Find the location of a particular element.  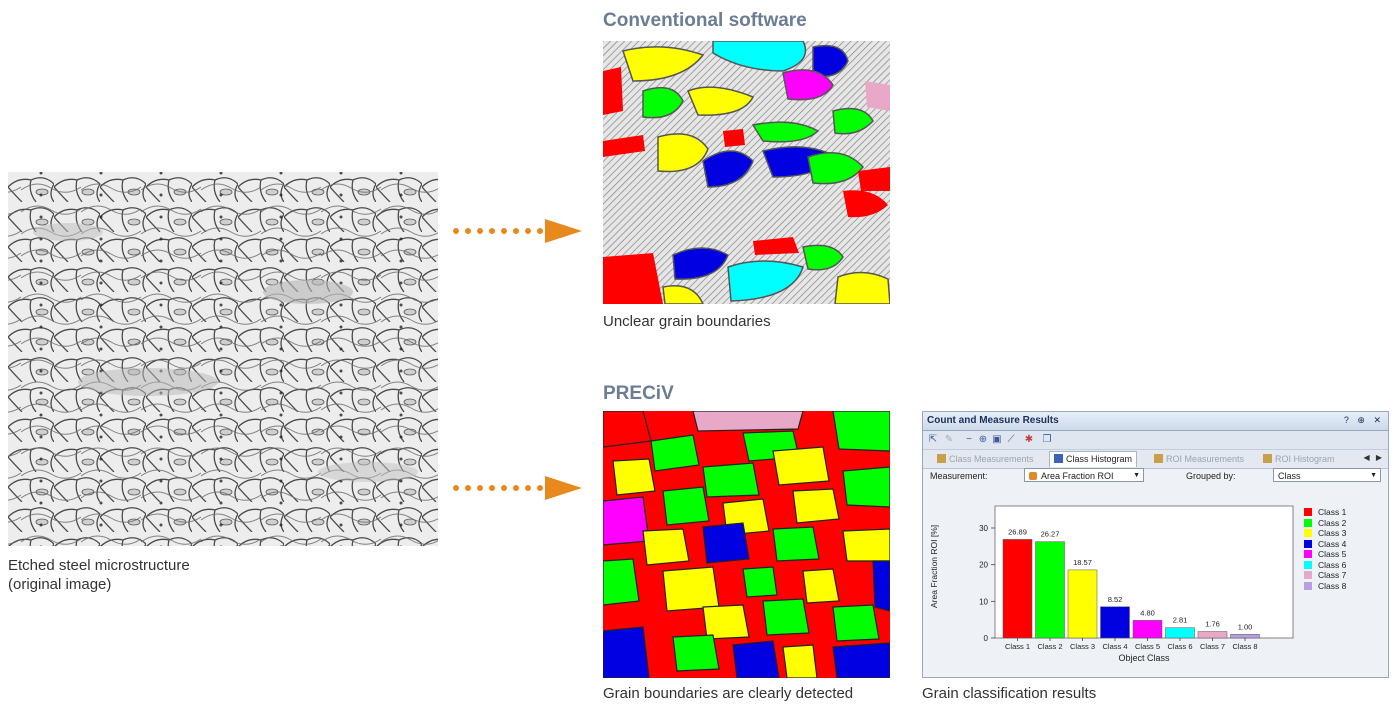

preciv-heading: PRECiV is located at coordinates (638, 393).